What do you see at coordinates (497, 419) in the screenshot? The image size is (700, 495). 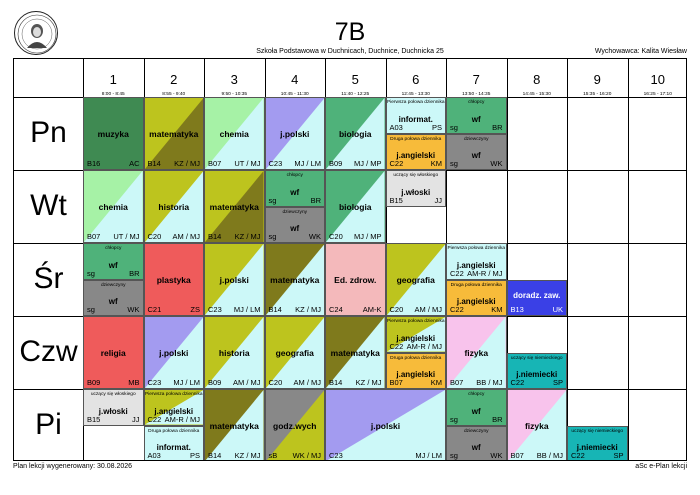 I see `teacher-initials: BR` at bounding box center [497, 419].